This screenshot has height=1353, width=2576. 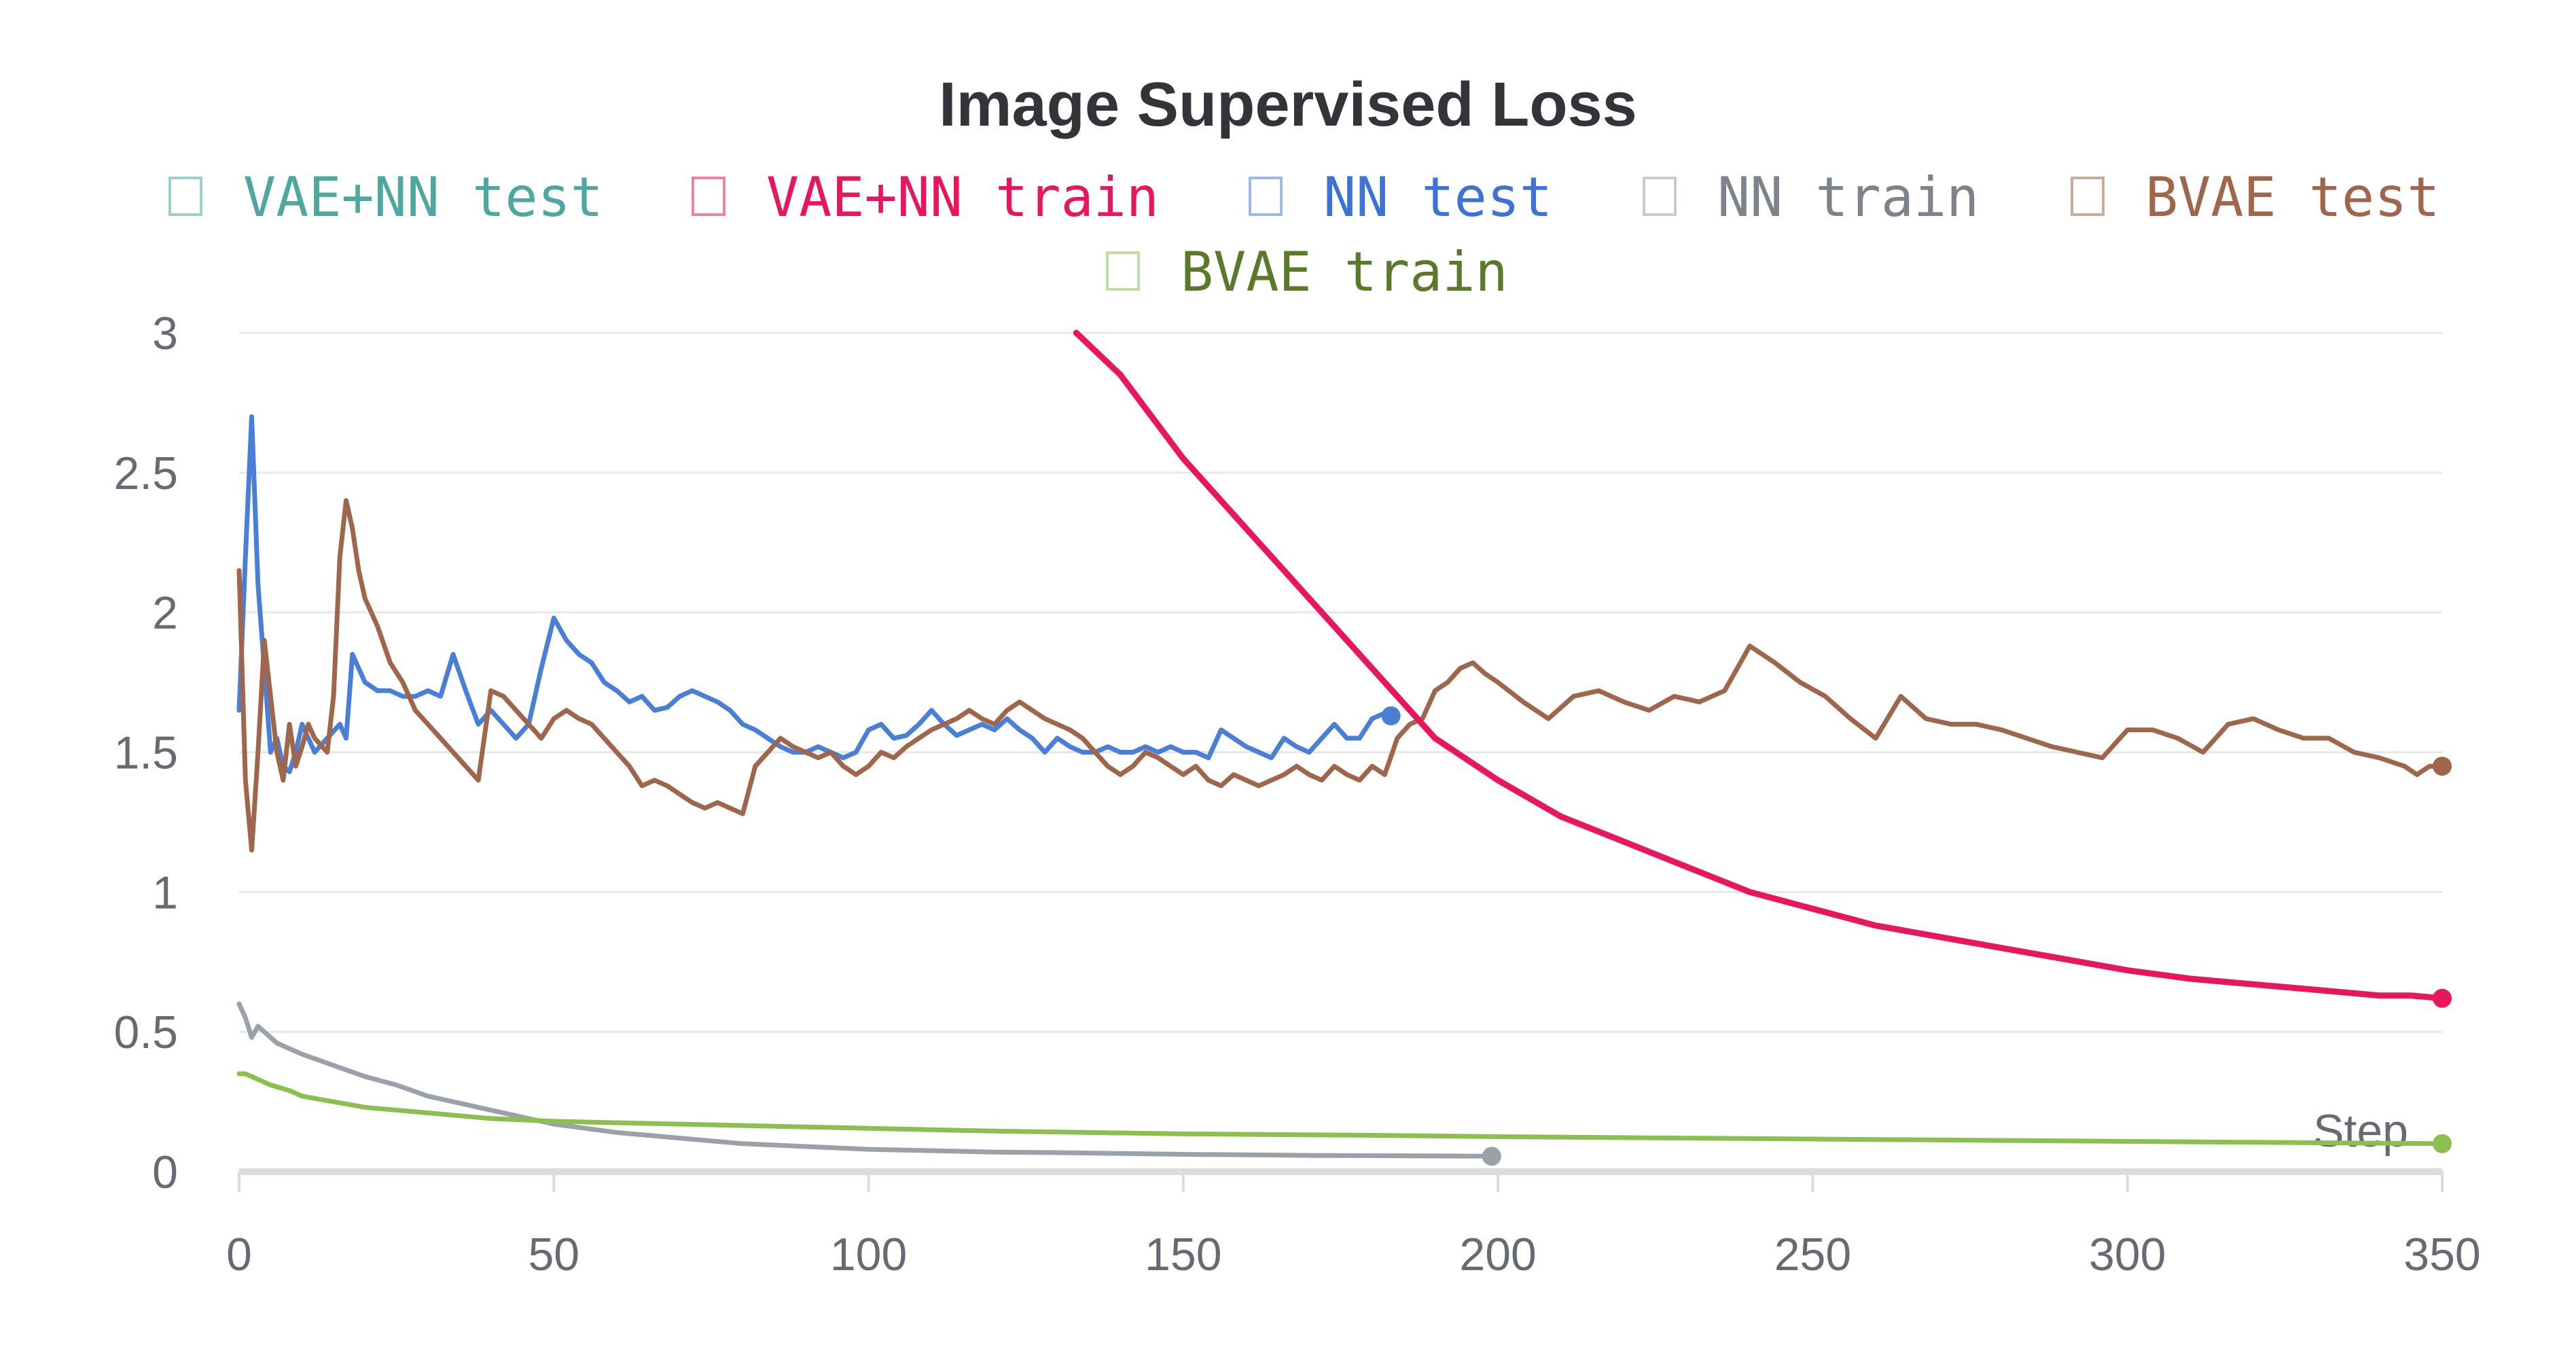 I want to click on y-tick-label: 3, so click(x=165, y=333).